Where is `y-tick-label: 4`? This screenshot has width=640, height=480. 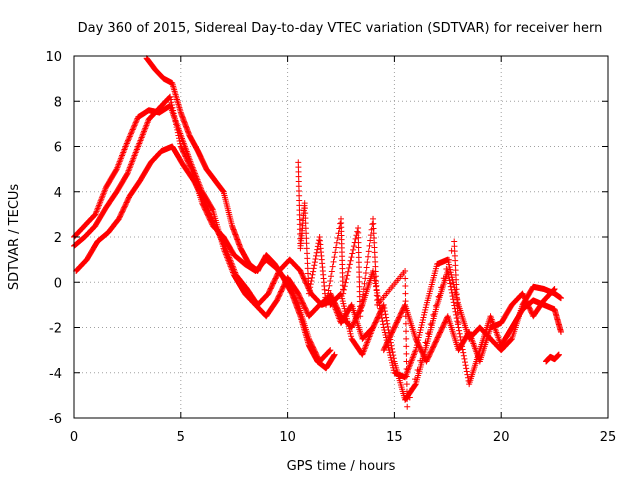
y-tick-label: 4 is located at coordinates (58, 193).